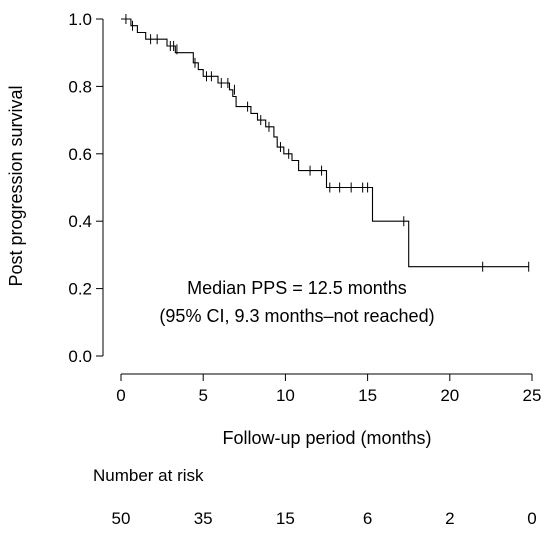  What do you see at coordinates (80, 356) in the screenshot?
I see `y-tick-label: 0.0` at bounding box center [80, 356].